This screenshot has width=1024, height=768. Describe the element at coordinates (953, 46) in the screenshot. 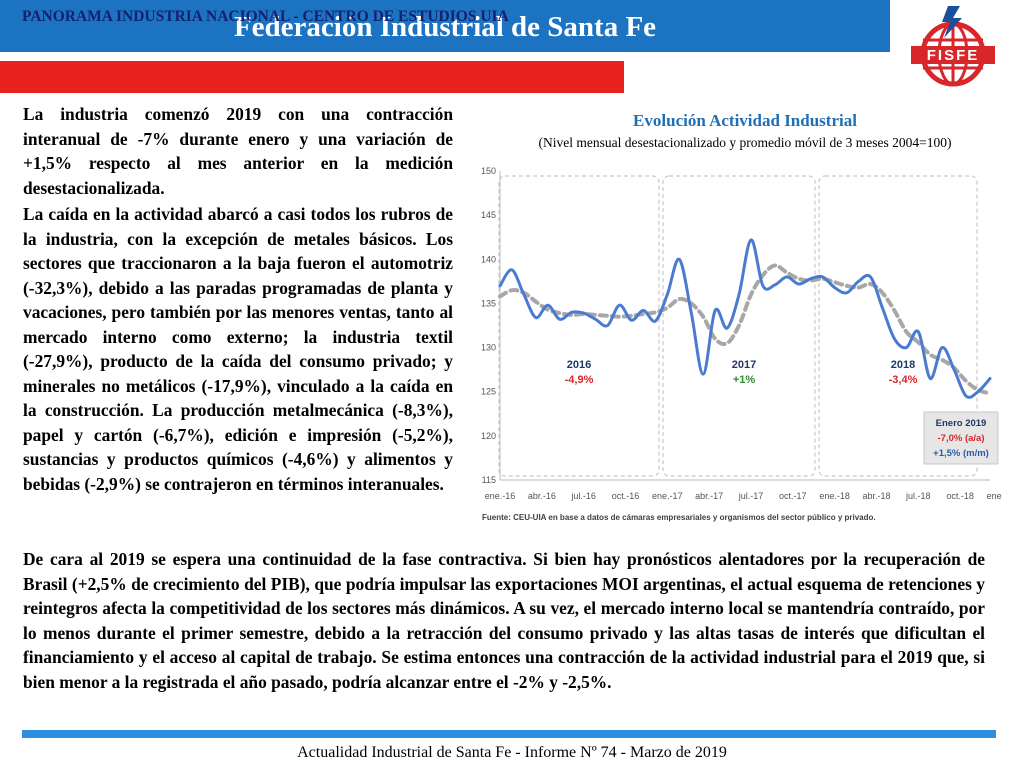

I see `fisfe-logo: FISFE` at that location.